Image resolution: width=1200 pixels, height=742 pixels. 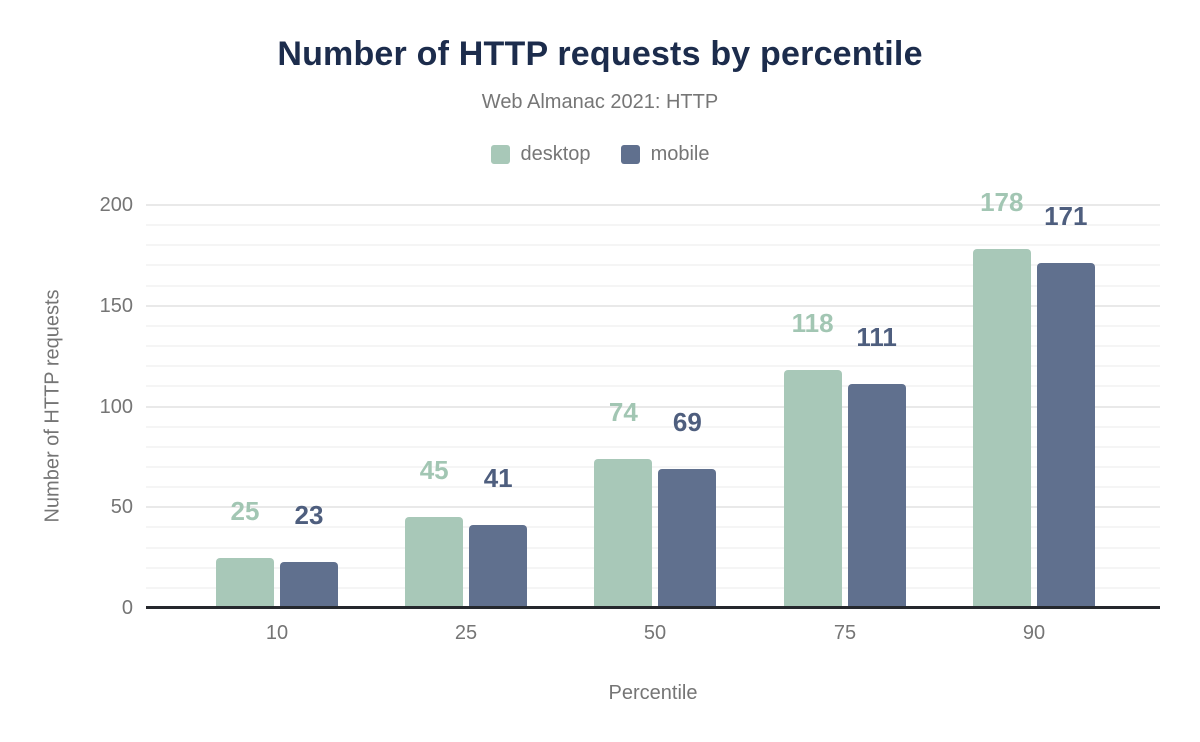 I want to click on x-tick-label-75: 75, so click(x=845, y=633).